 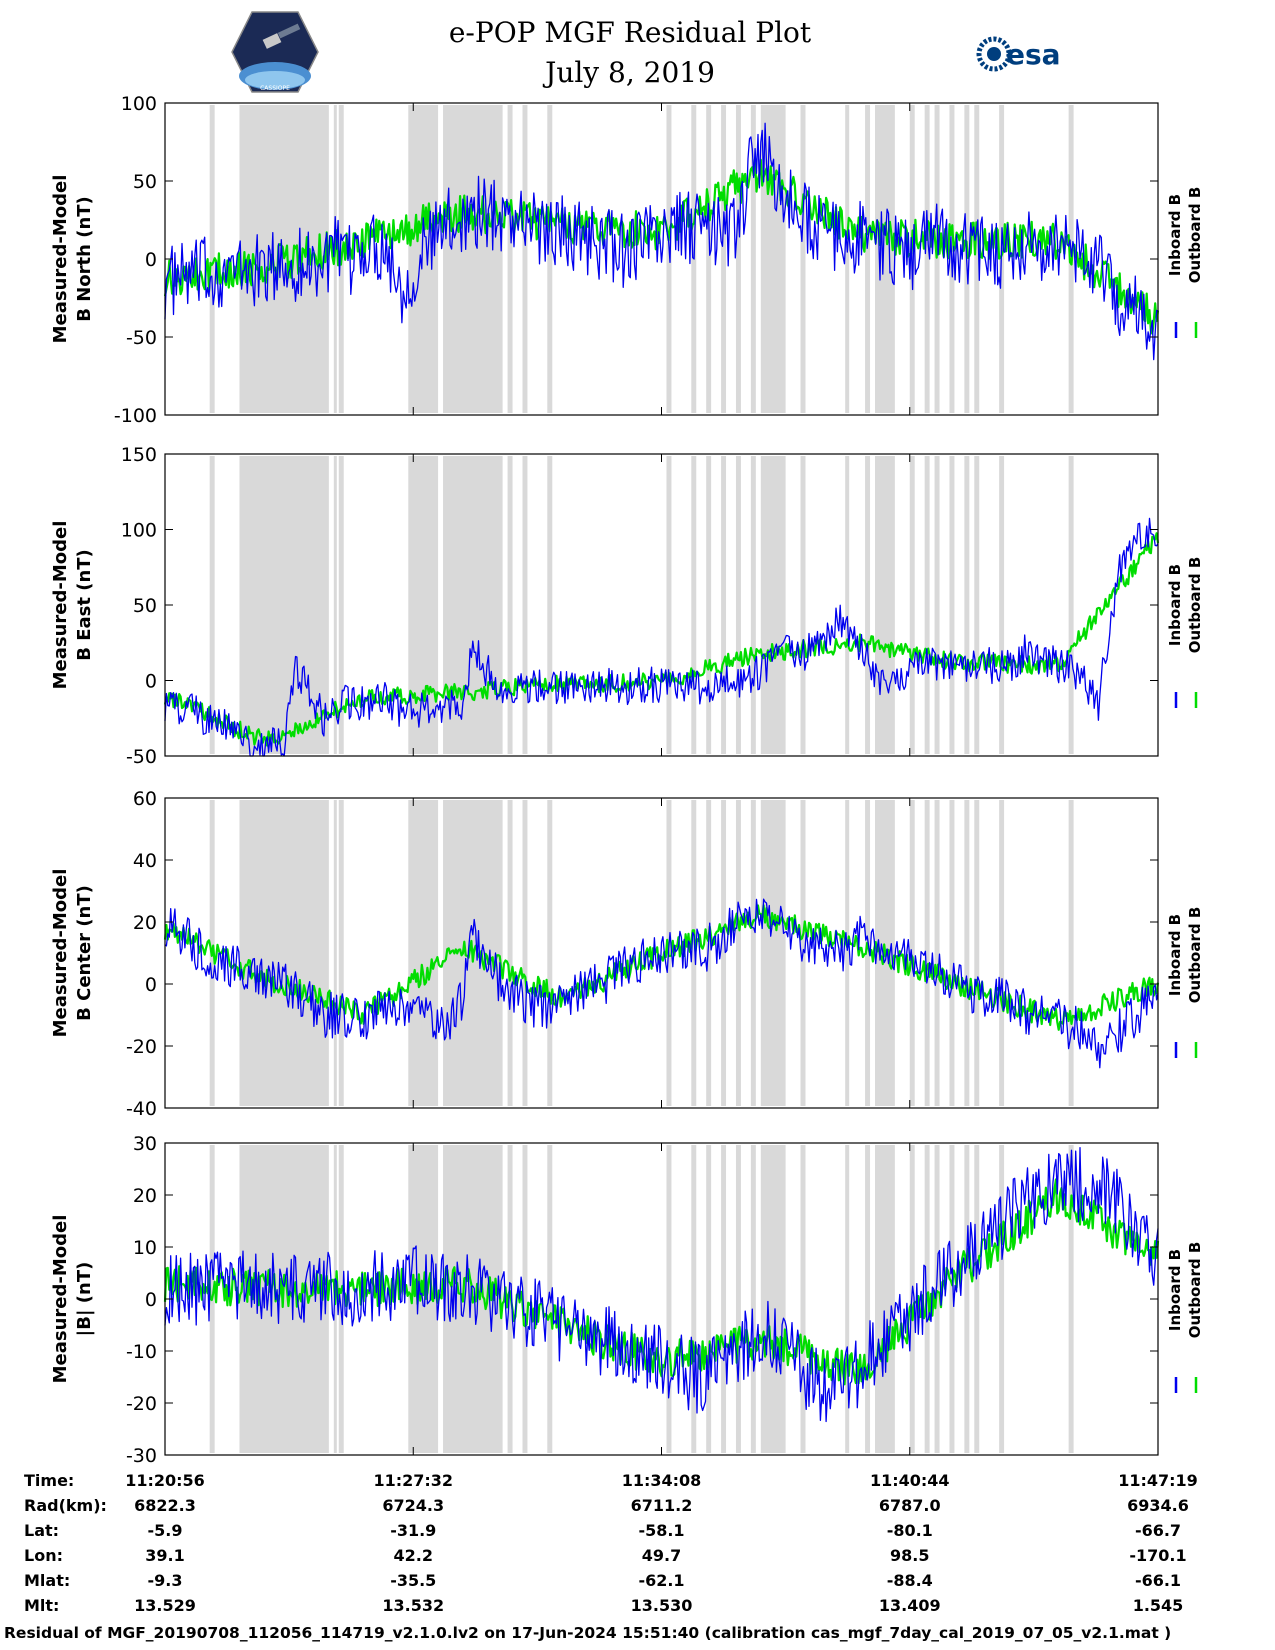 I want to click on esa-logo-text: esa, so click(x=1033, y=54).